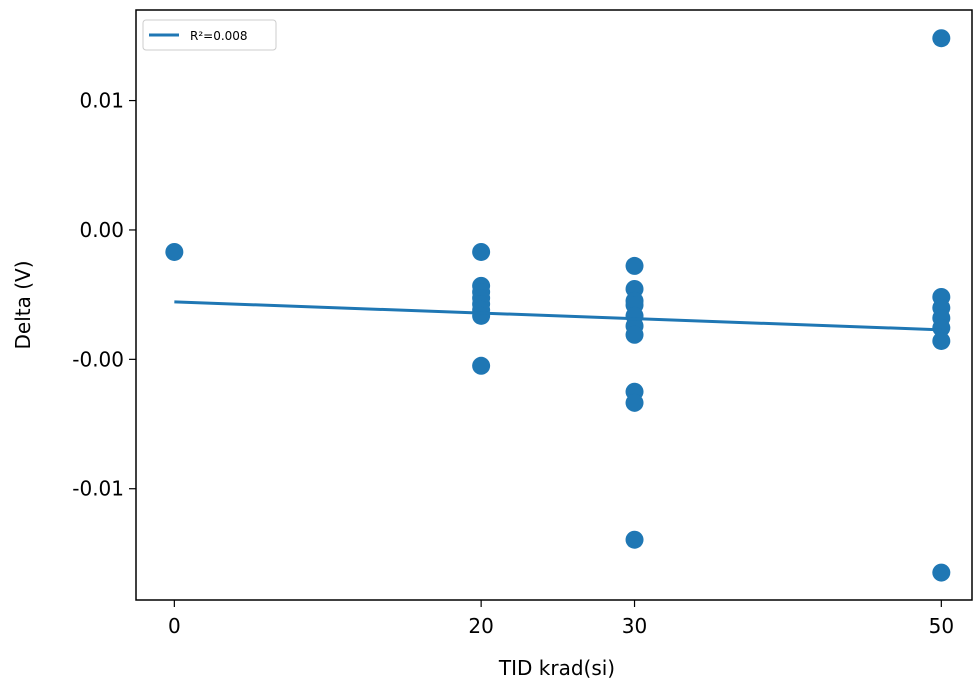  I want to click on y-tick-label: -0.00, so click(98, 359).